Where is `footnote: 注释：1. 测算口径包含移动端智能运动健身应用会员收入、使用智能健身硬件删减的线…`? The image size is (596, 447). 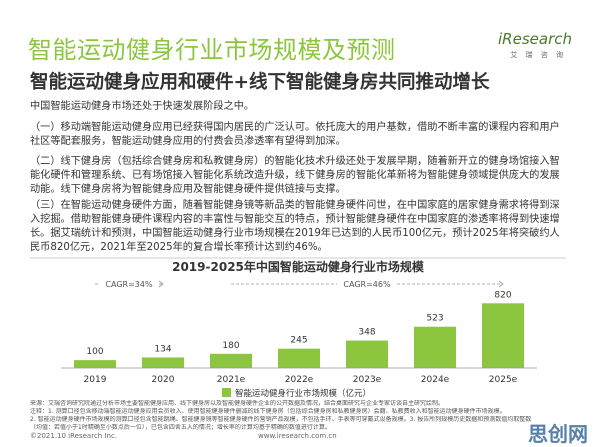 footnote: 注释：1. 测算口径包含移动端智能运动健身应用会员收入、使用智能健身硬件删减的线… is located at coordinates (268, 411).